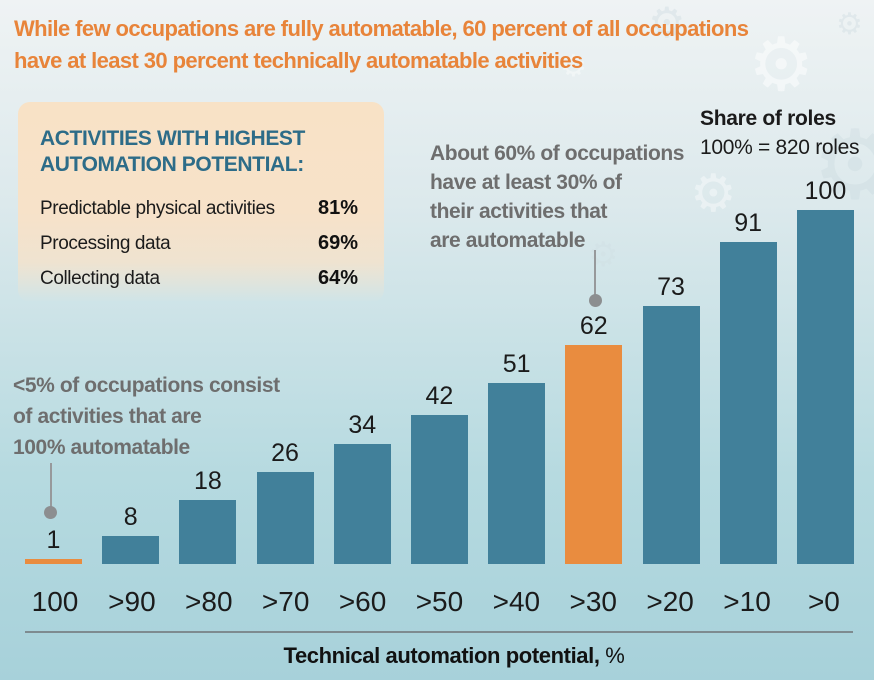 The width and height of the screenshot is (874, 680). What do you see at coordinates (780, 147) in the screenshot?
I see `share-of-roles-basis: 100% = 820 roles` at bounding box center [780, 147].